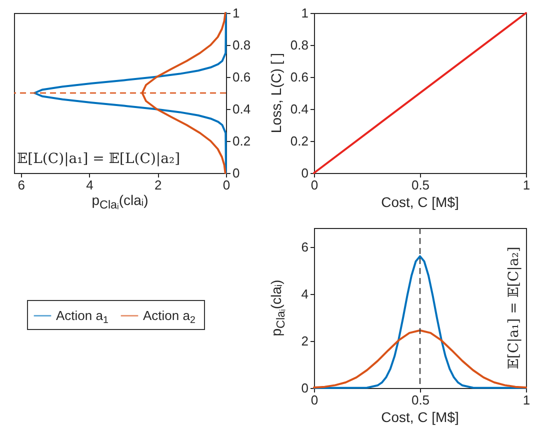 This screenshot has height=430, width=534. What do you see at coordinates (21, 185) in the screenshot?
I see `x-tick-label: 6` at bounding box center [21, 185].